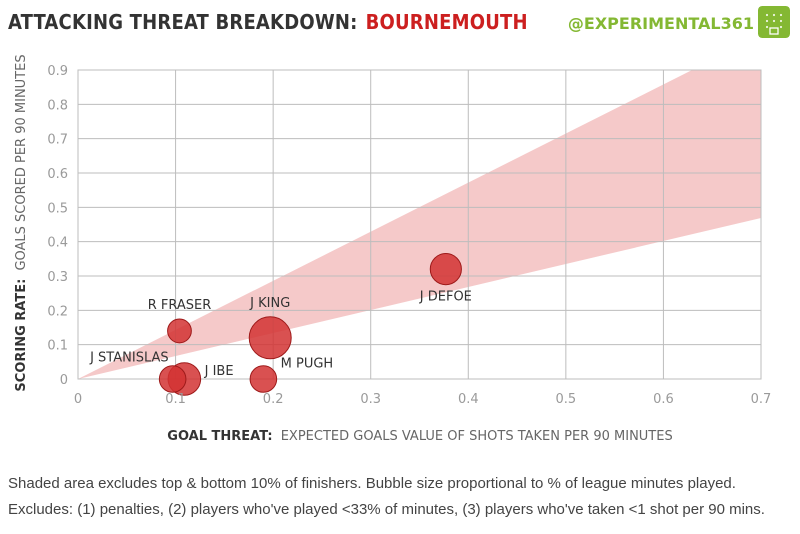 The image size is (800, 534). Describe the element at coordinates (307, 364) in the screenshot. I see `bubble-label: M PUGH` at that location.